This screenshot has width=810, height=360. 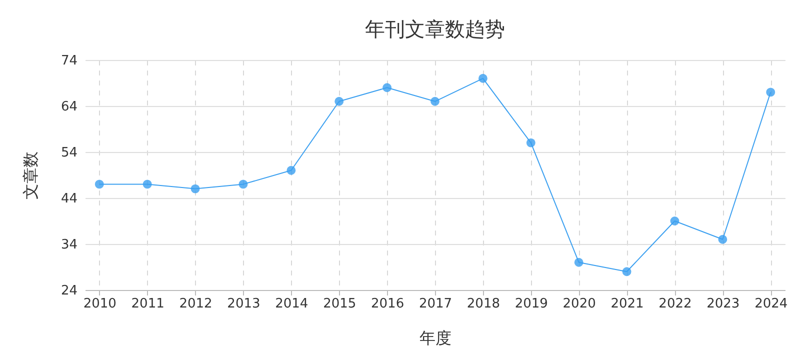 I want to click on x-tick-label: 2024, so click(x=771, y=304).